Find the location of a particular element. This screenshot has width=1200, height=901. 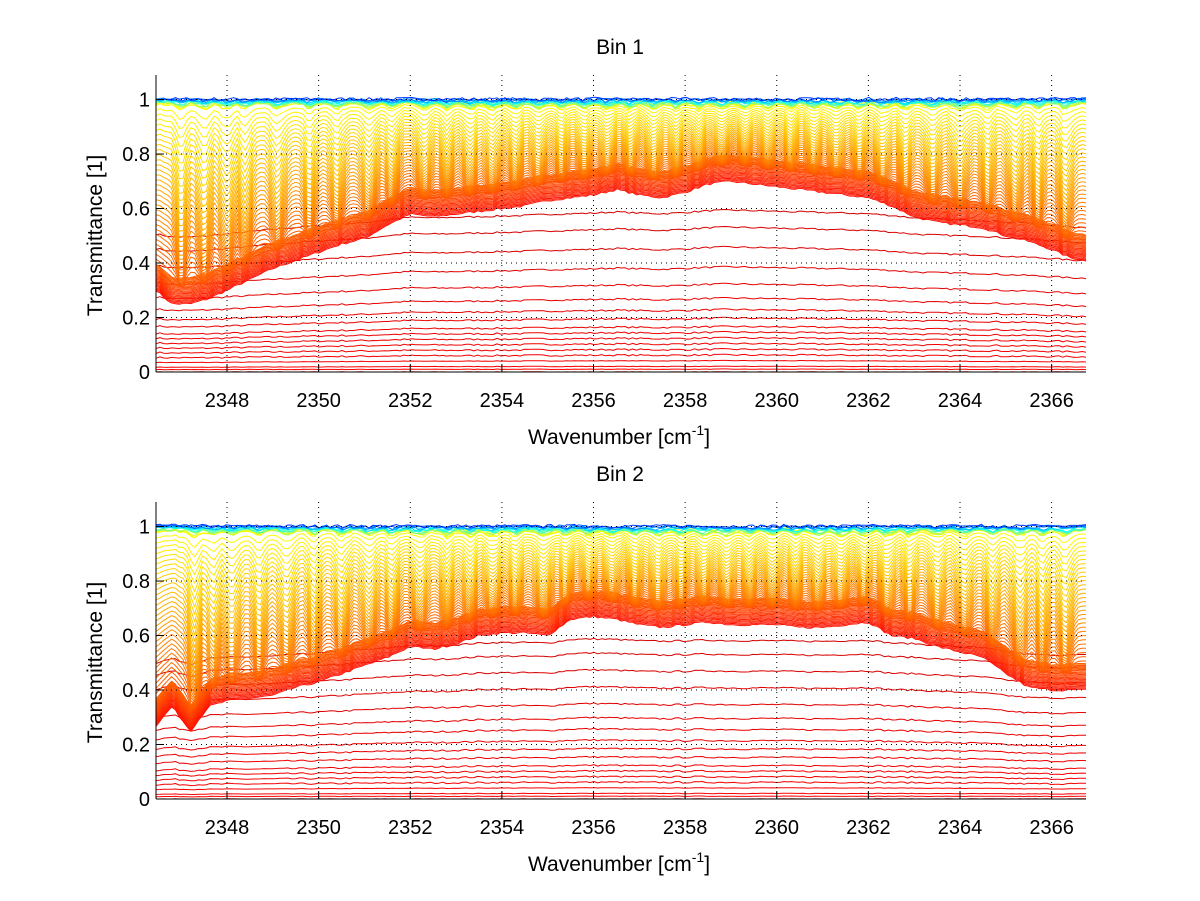

x-axis-label: Wavenumber [cm-1] is located at coordinates (619, 862).